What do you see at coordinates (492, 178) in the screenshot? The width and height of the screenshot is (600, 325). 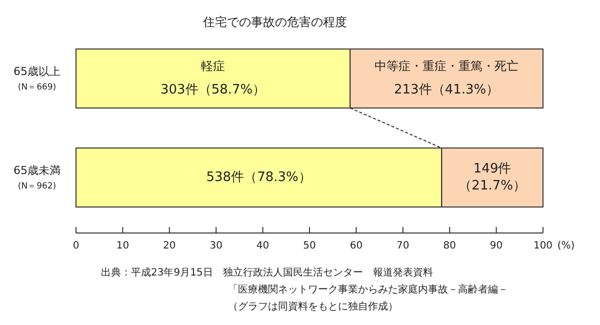 I see `data-label: 149件（21.7%）` at bounding box center [492, 178].